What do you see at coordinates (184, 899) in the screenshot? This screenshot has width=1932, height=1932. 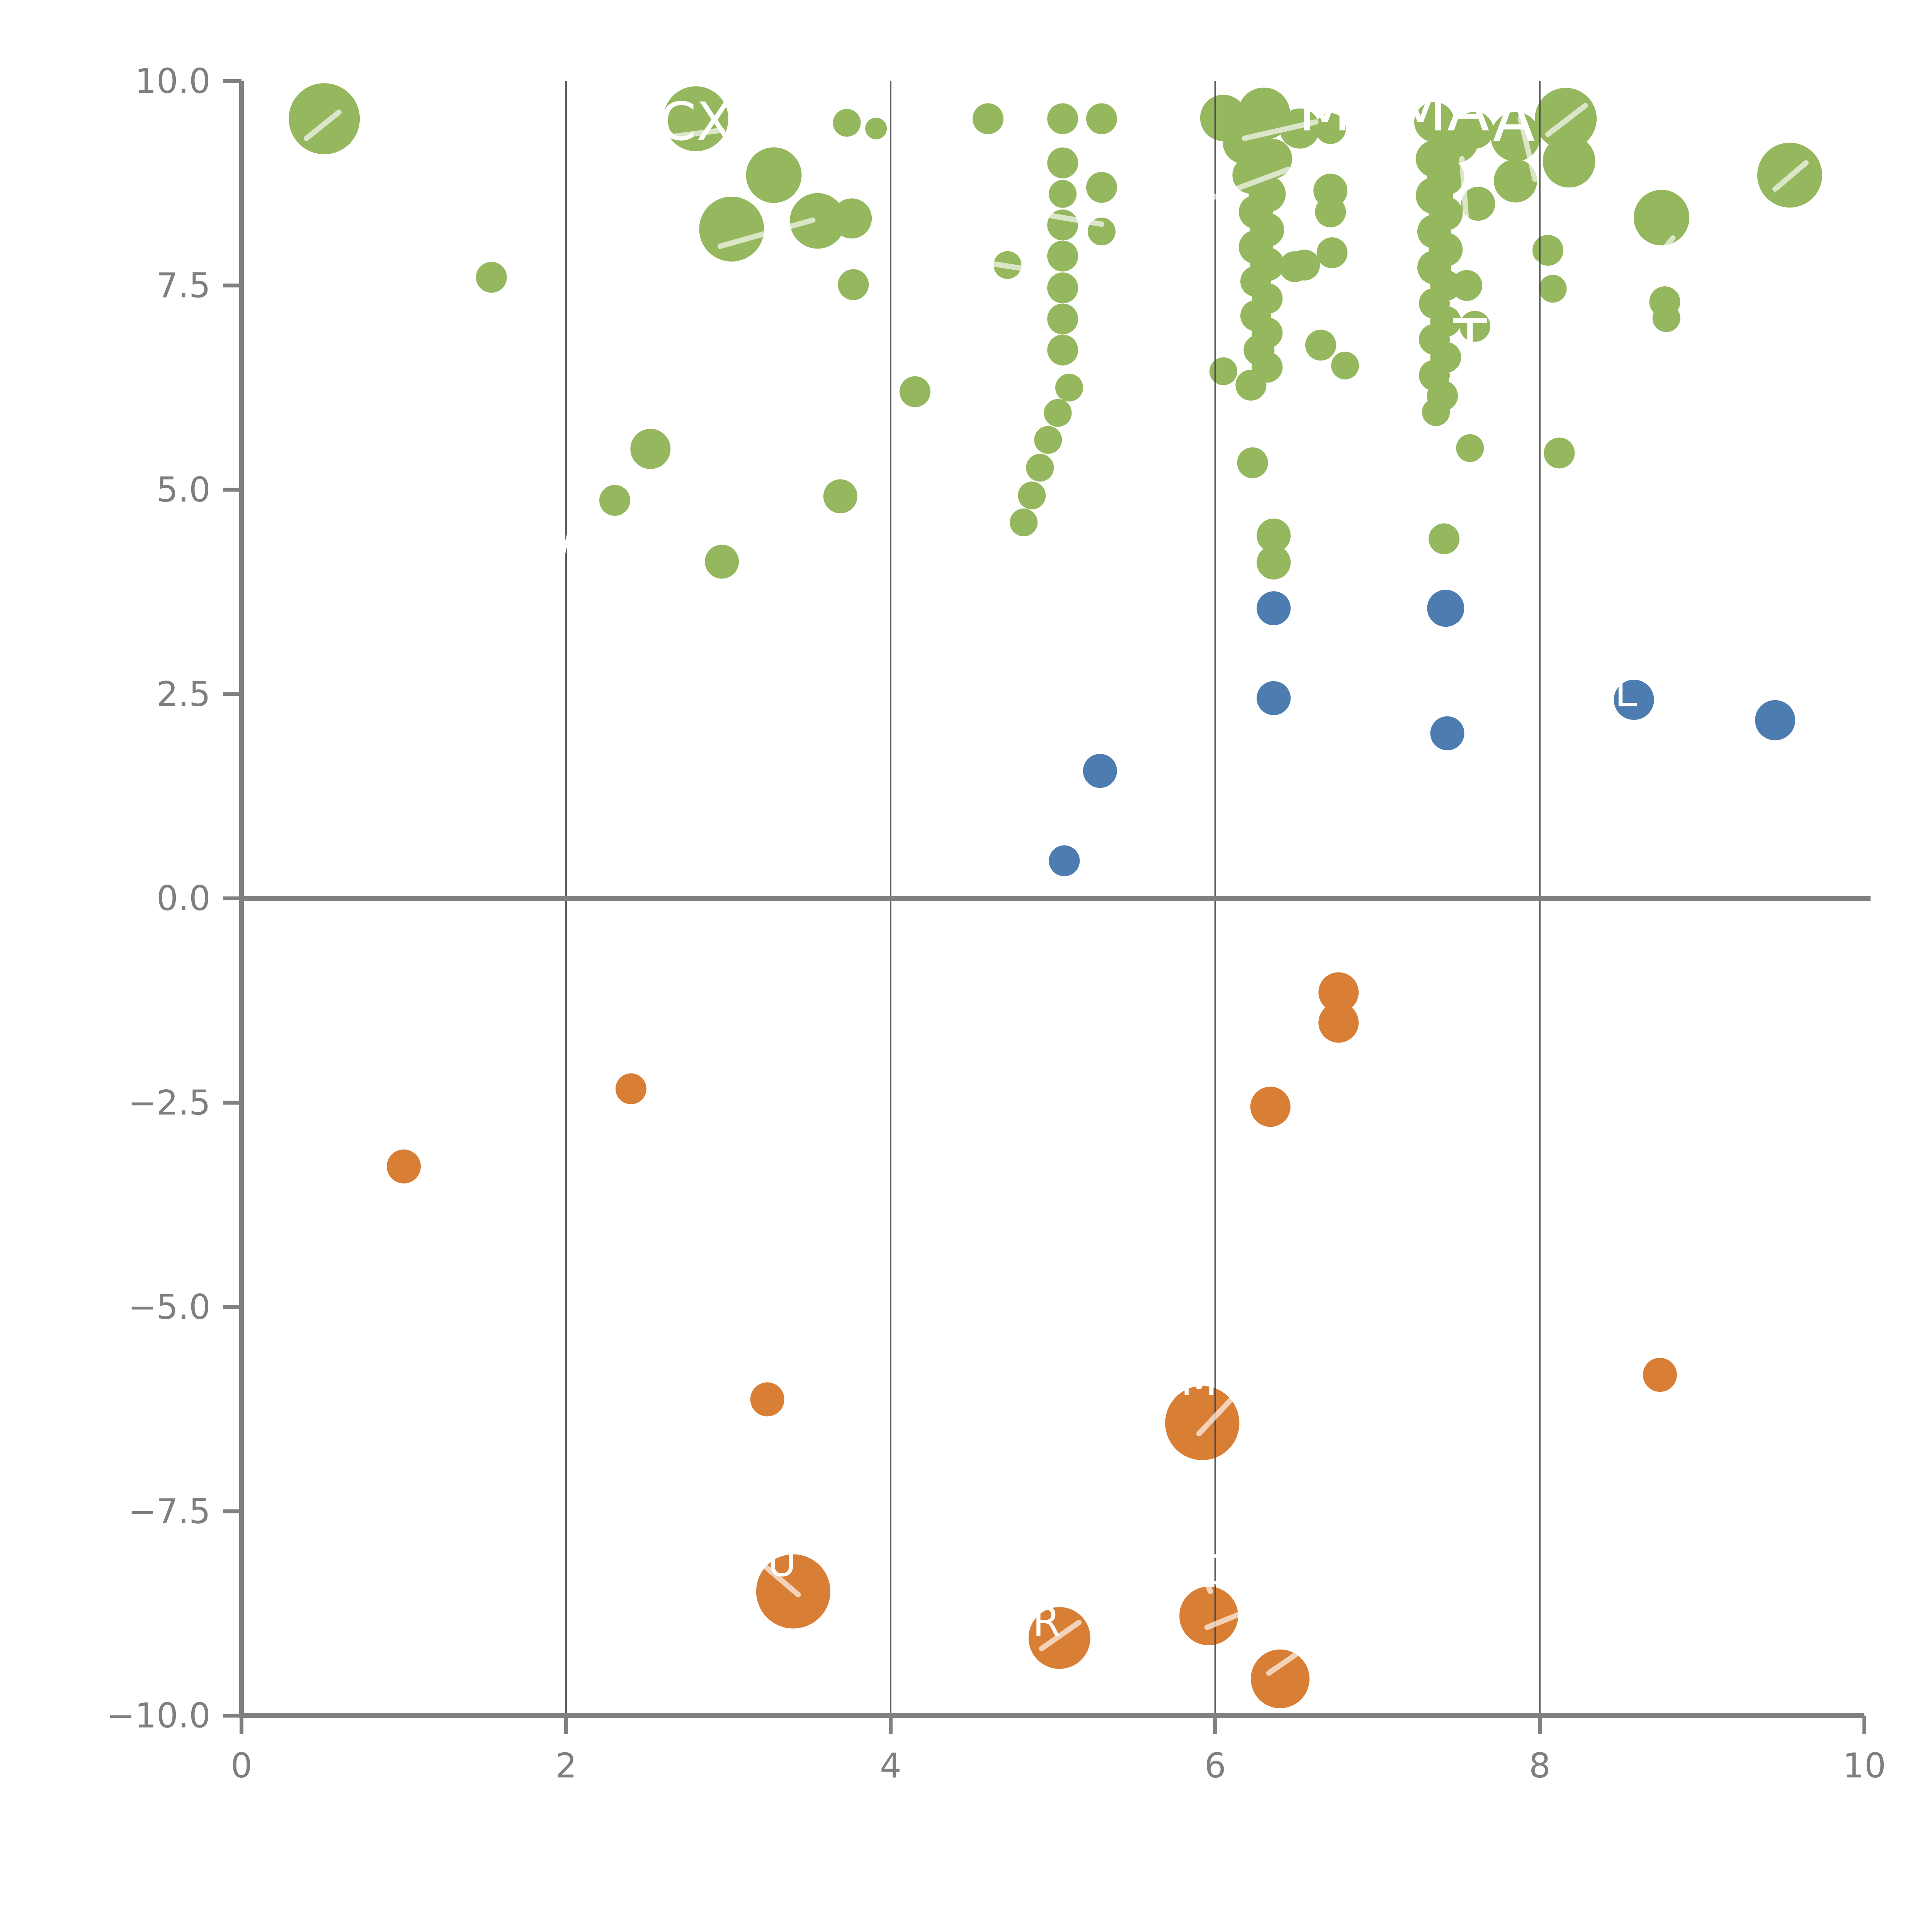 I see `y-tick-label: 0.0` at bounding box center [184, 899].